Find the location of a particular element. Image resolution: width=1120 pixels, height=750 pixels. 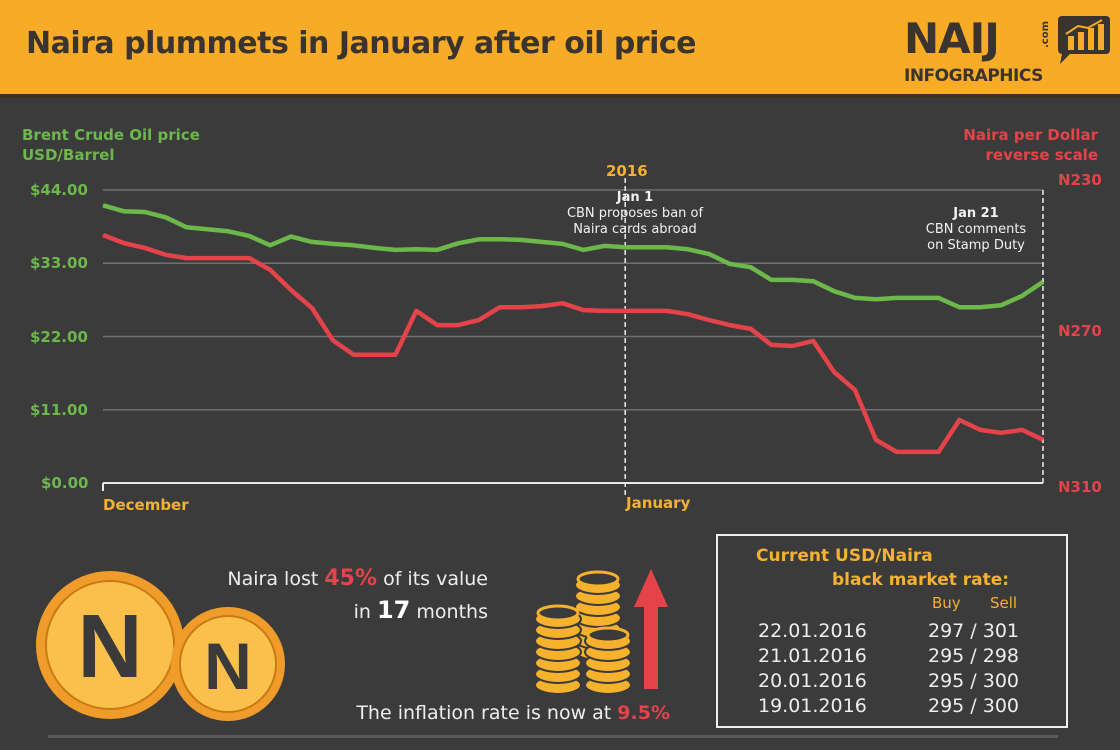

inflation-stat: The inflation rate is now at 9.5% is located at coordinates (485, 713).